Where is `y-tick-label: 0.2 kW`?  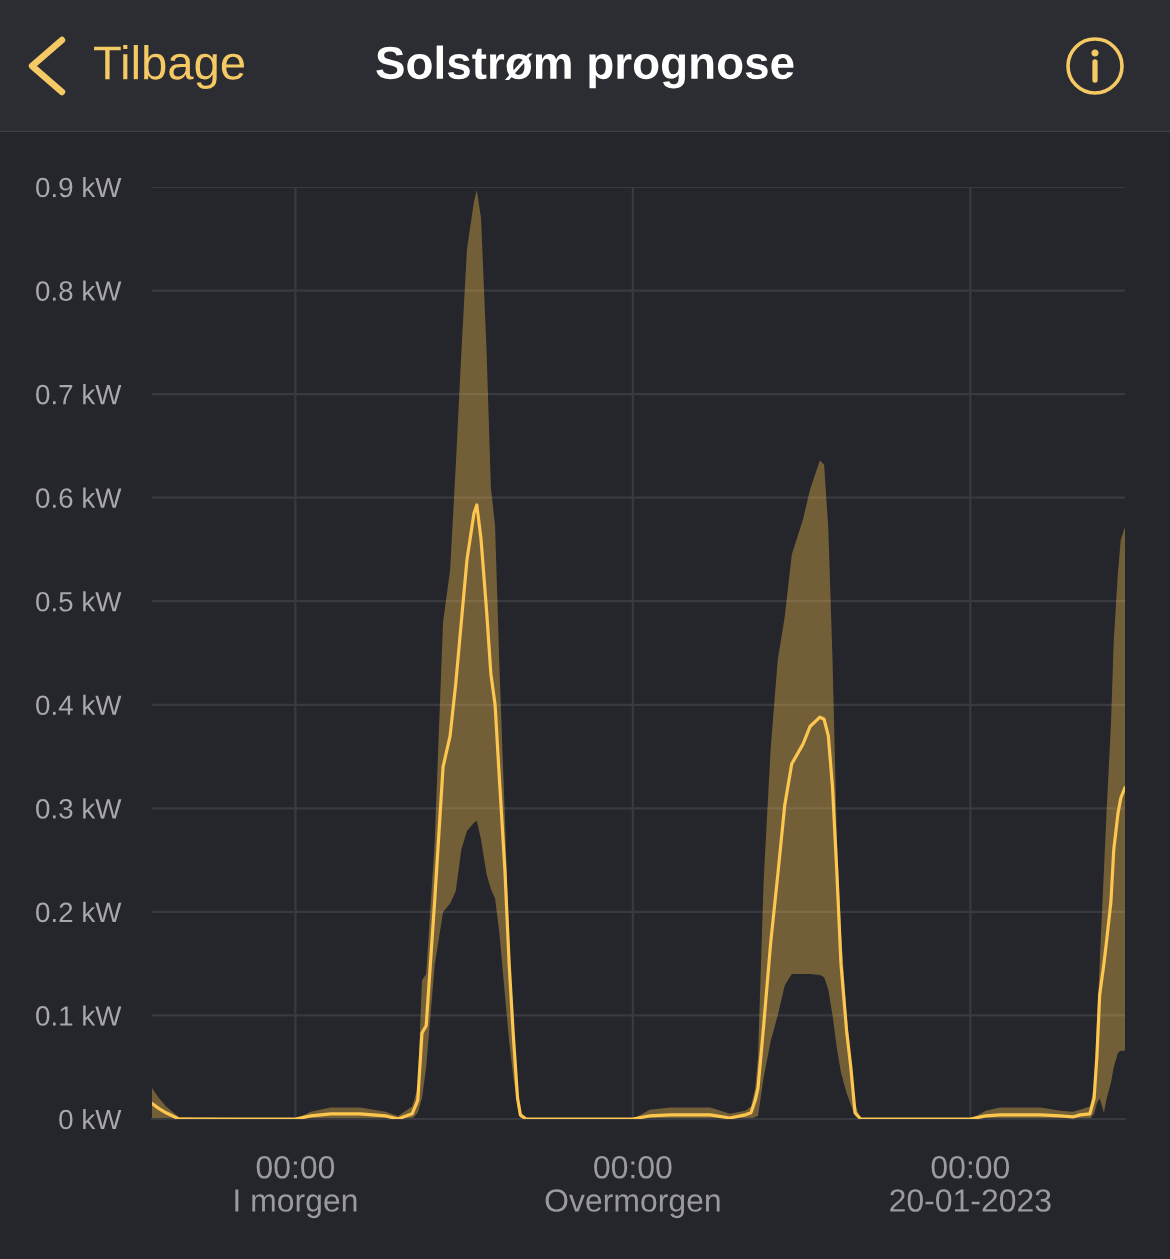 y-tick-label: 0.2 kW is located at coordinates (79, 912).